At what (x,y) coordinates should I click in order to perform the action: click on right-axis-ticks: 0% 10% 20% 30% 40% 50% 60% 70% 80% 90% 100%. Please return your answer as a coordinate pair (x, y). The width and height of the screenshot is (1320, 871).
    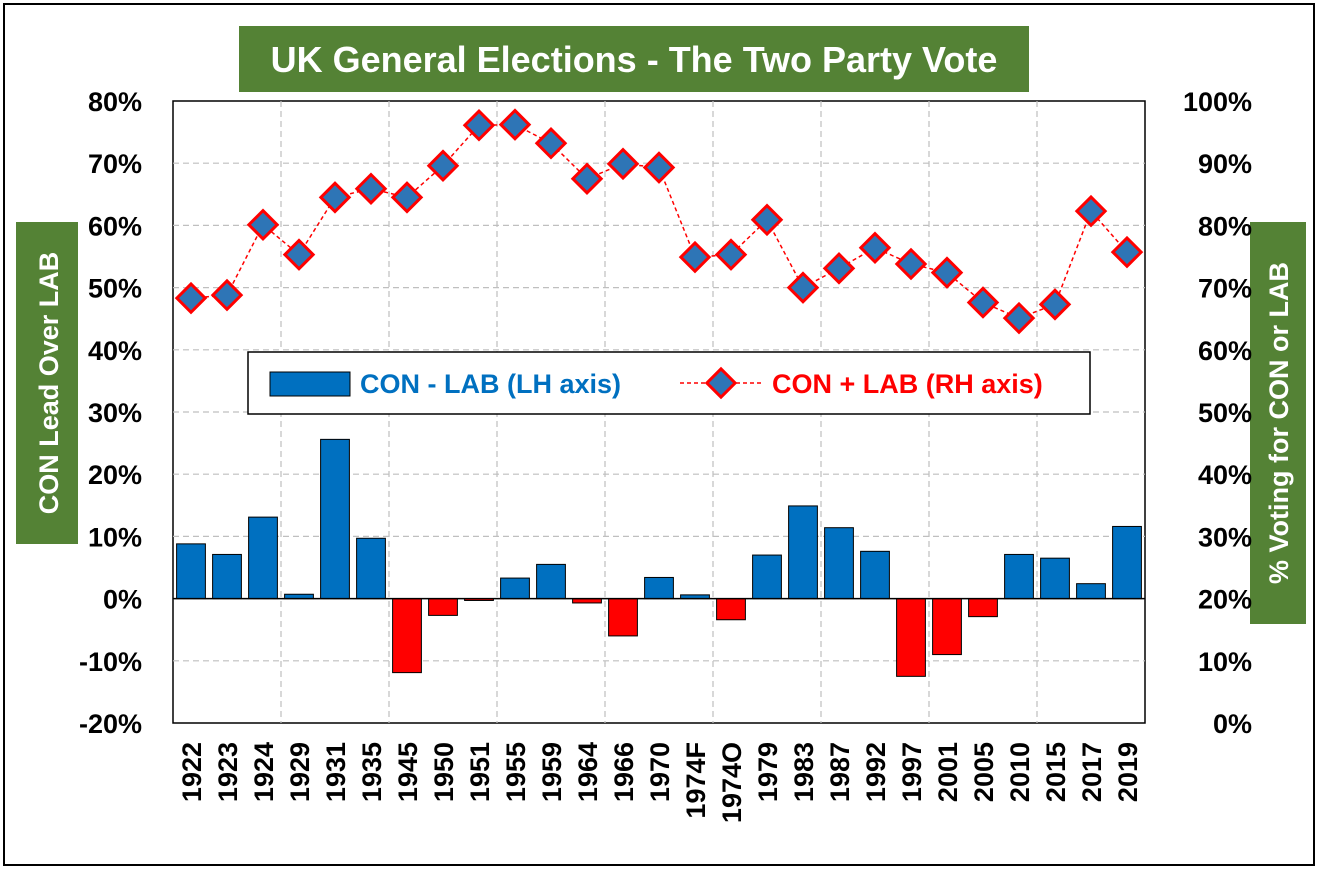
    Looking at the image, I should click on (1217, 413).